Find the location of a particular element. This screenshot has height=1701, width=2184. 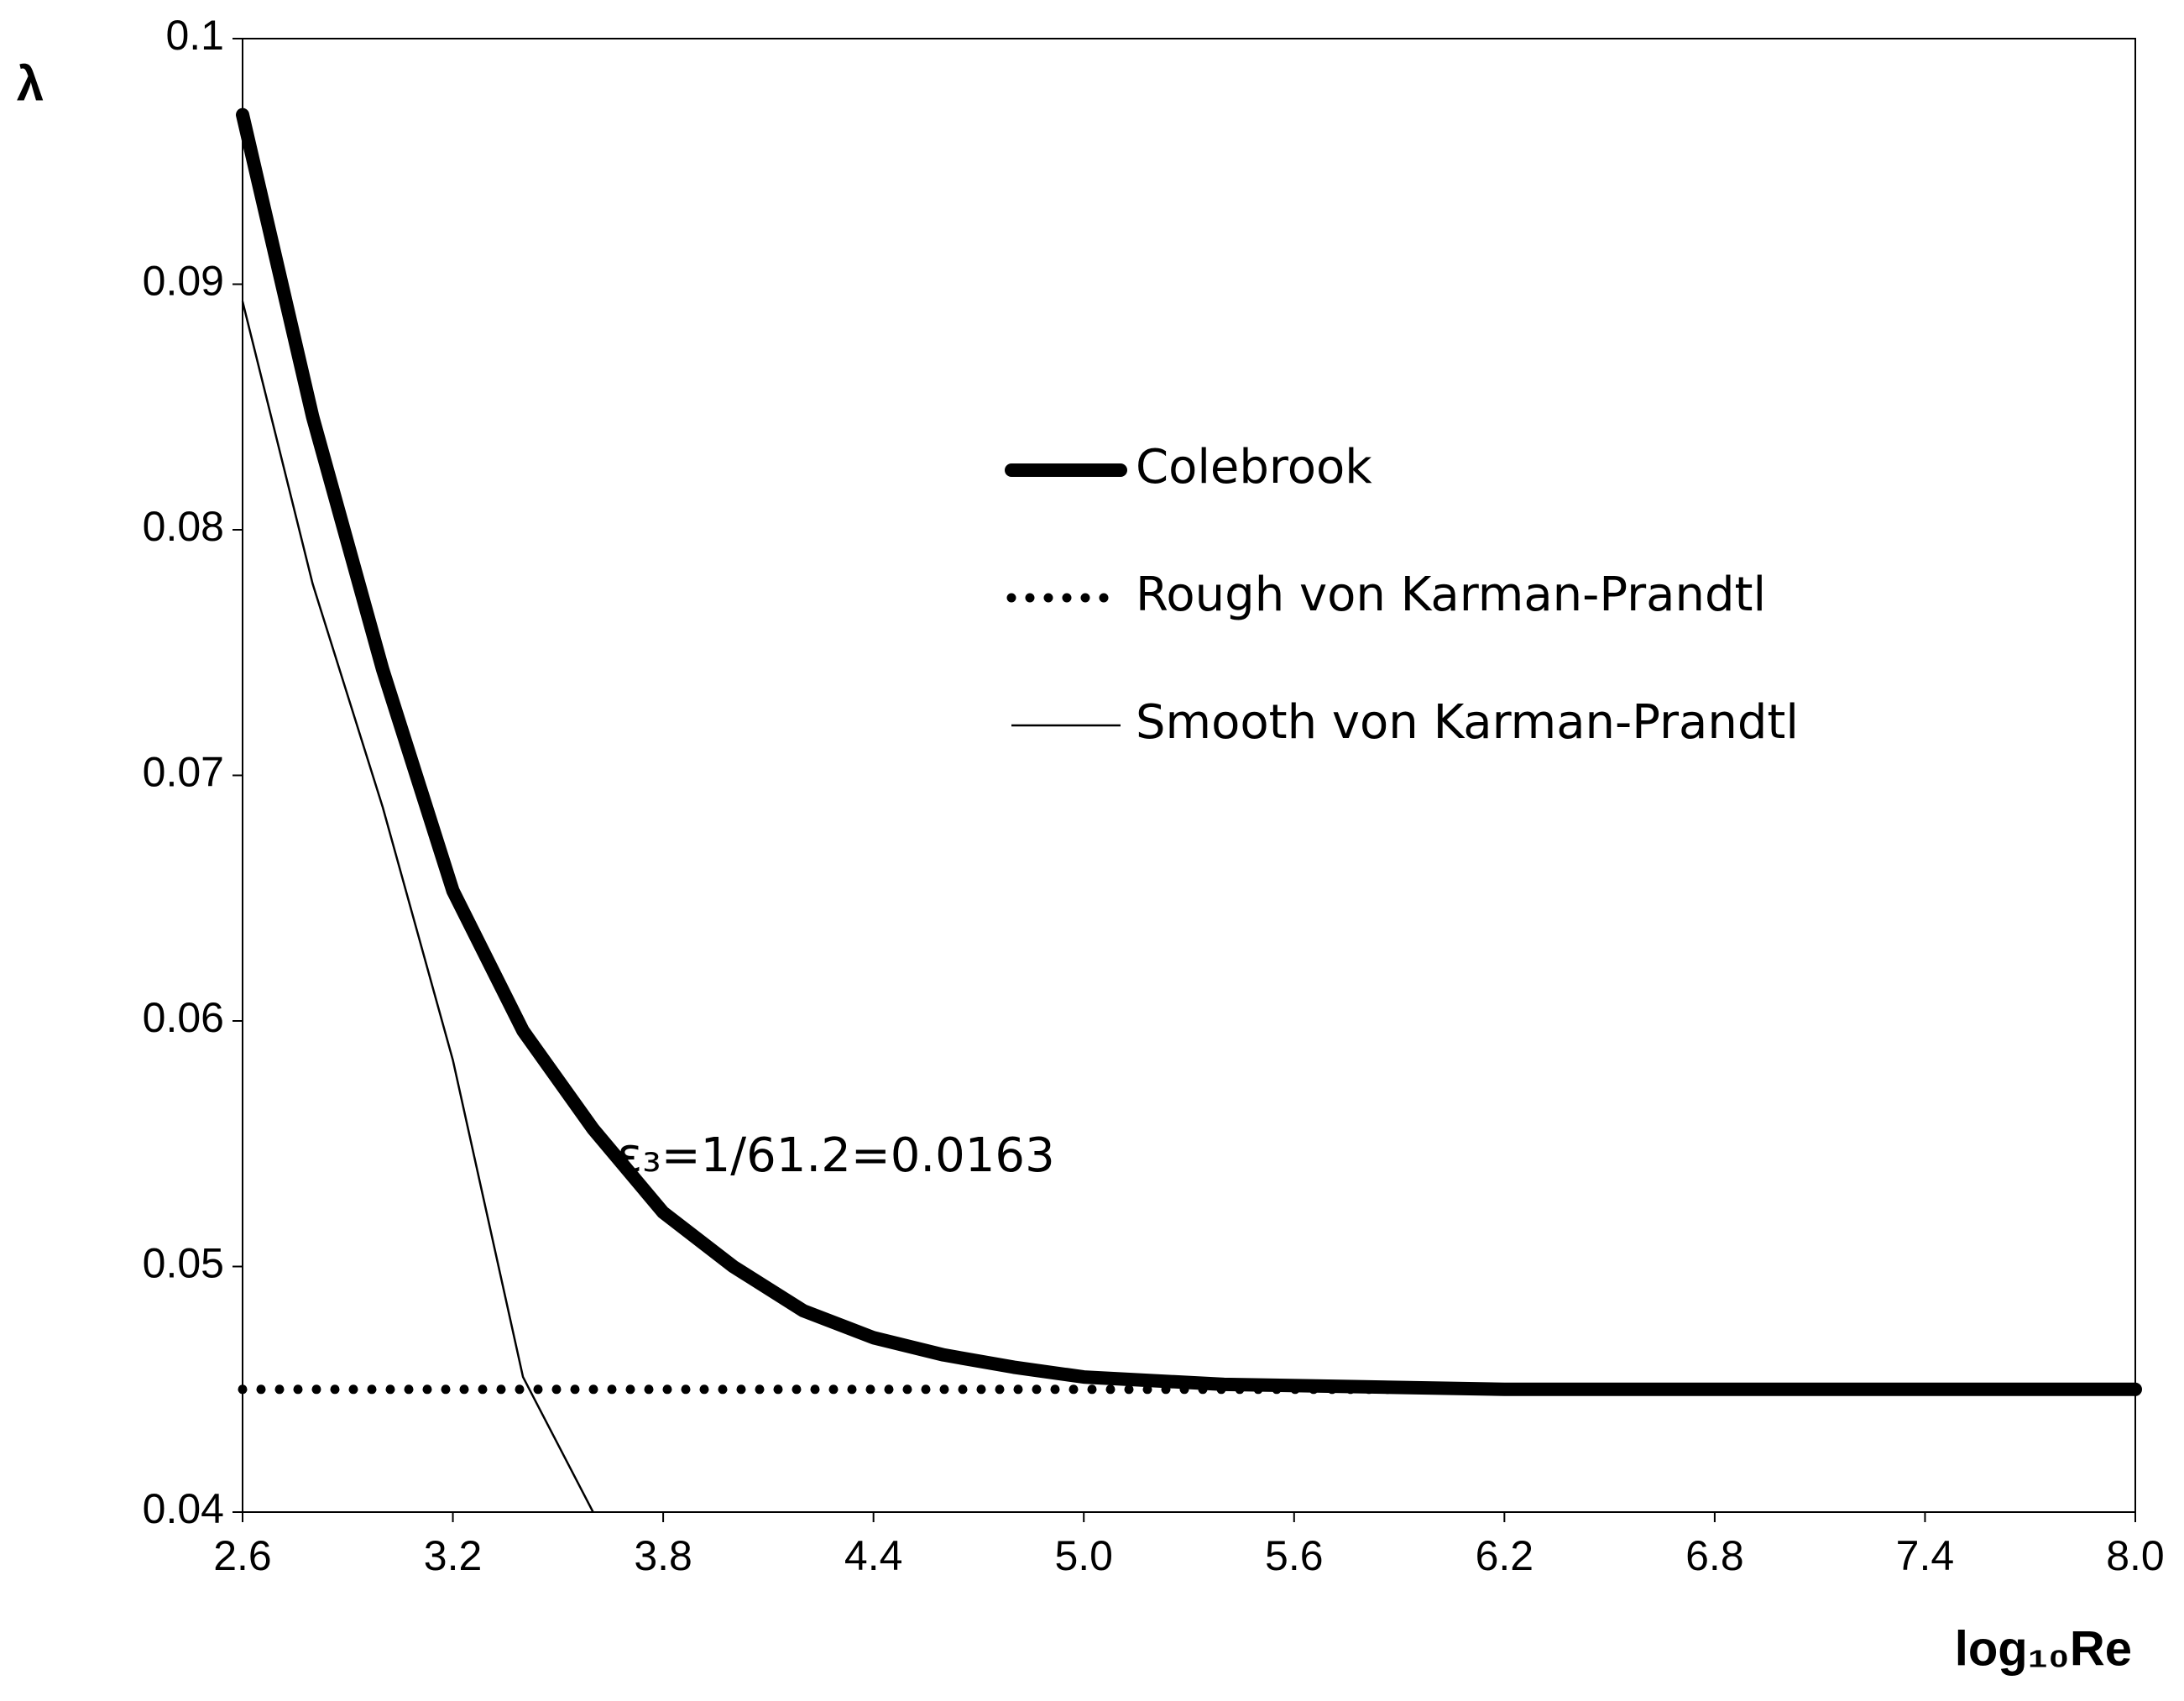

annotation: ε₃=1/61.2=0.0163 is located at coordinates (836, 1155).